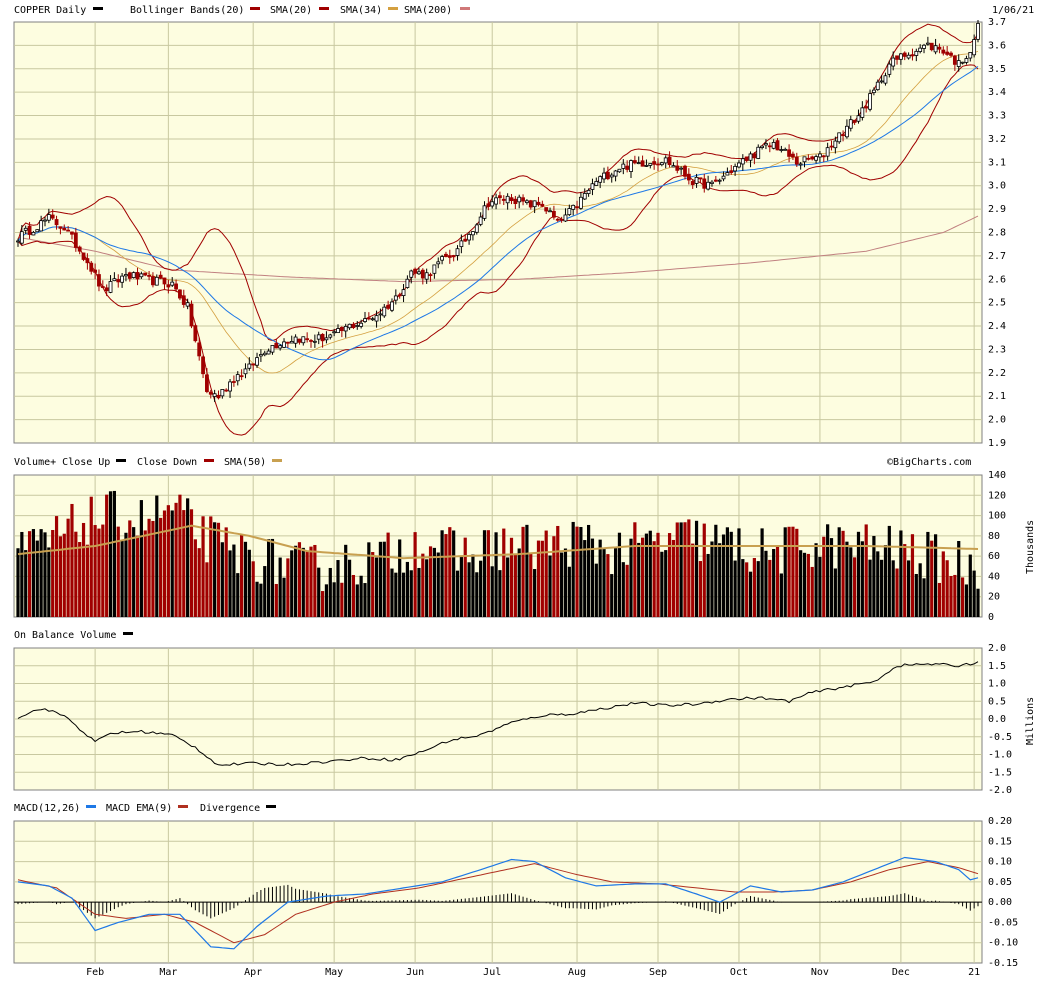 The image size is (1045, 981). What do you see at coordinates (255, 8) in the screenshot?
I see `legend-bollinger-swatch` at bounding box center [255, 8].